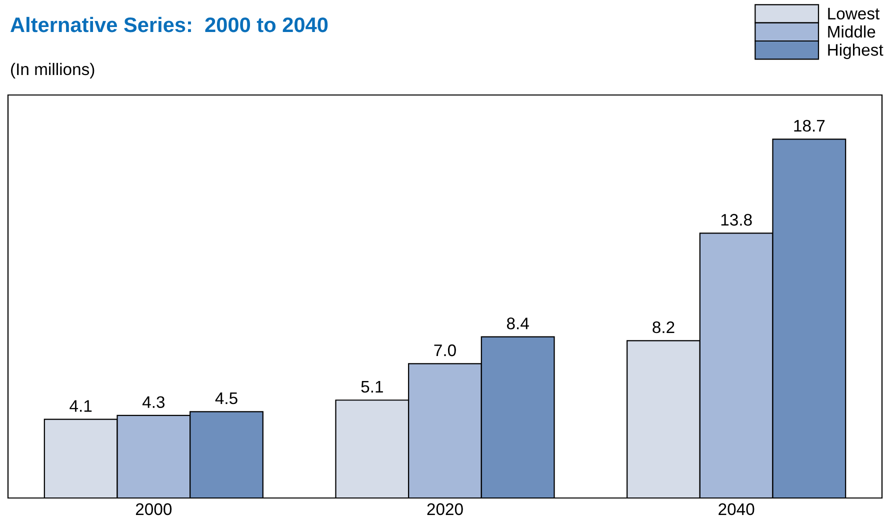  I want to click on data-label: 7.0, so click(445, 350).